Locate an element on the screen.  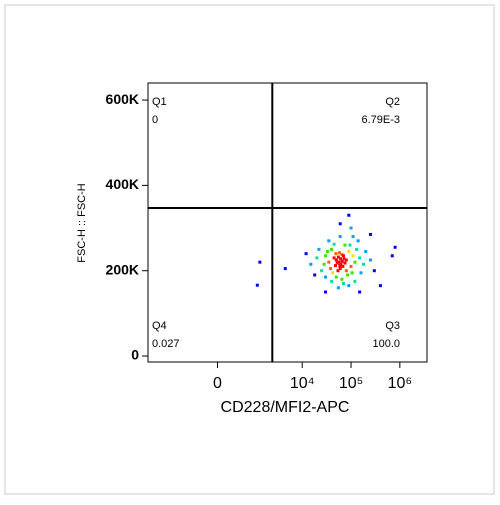
quadrant-value: 6.79E-3 is located at coordinates (380, 120).